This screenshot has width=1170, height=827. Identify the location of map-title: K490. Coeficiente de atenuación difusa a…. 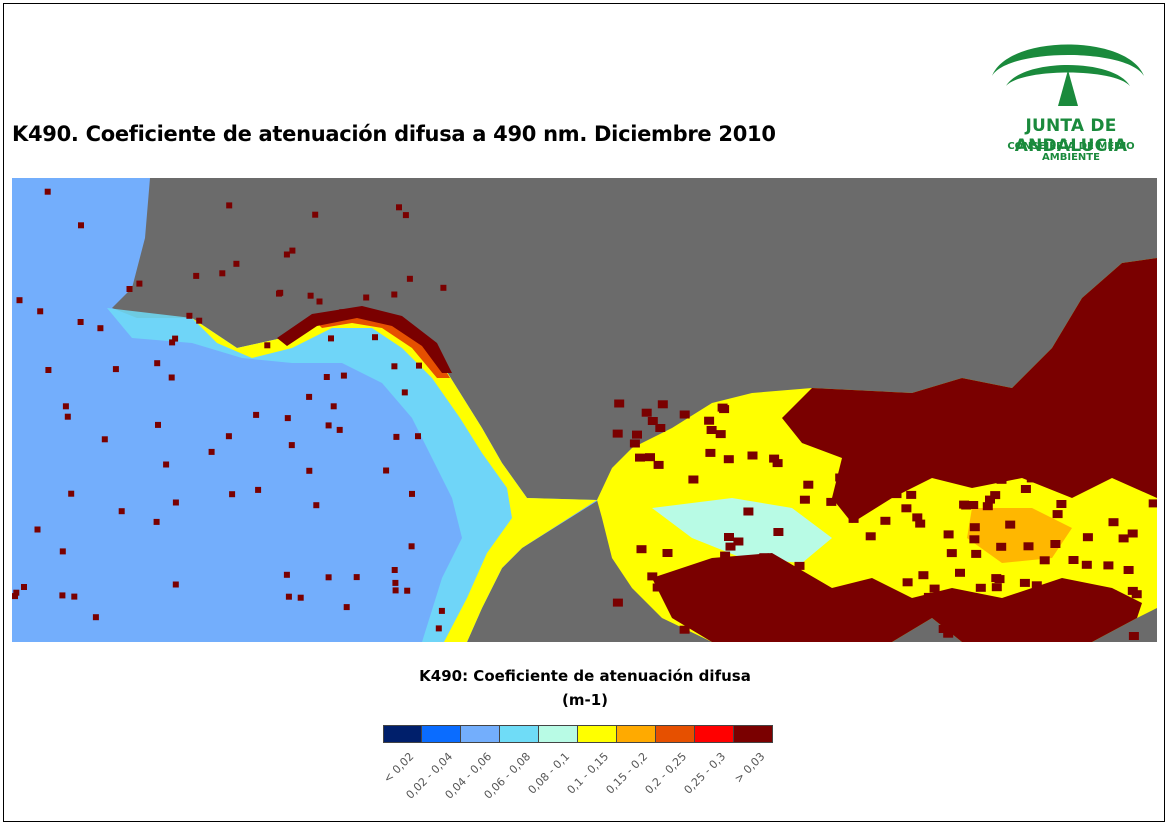
(394, 134).